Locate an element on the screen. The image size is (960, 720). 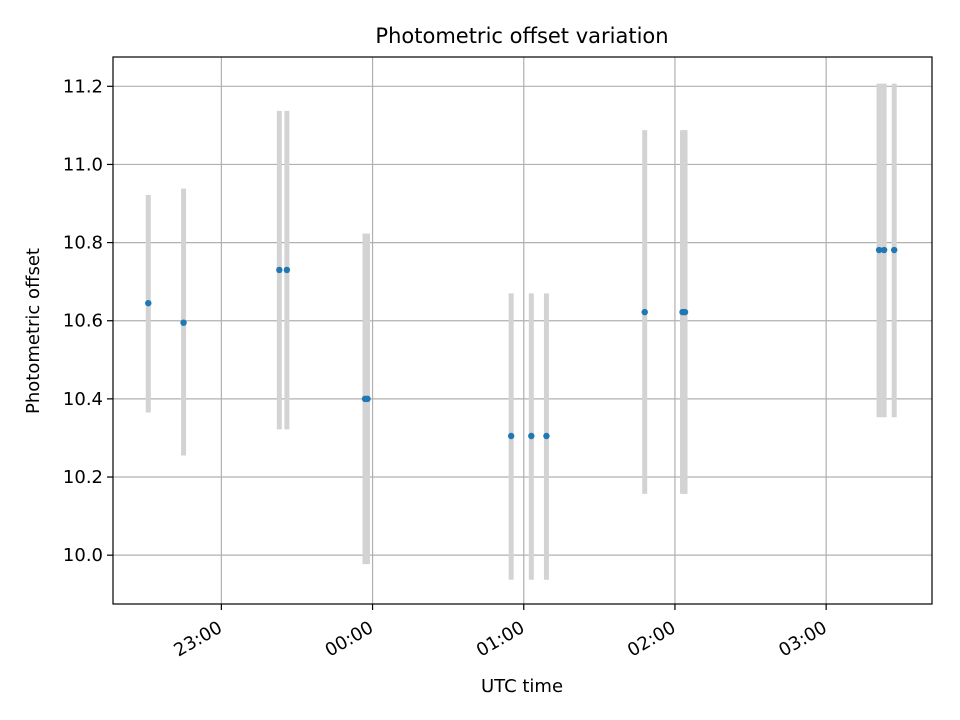
x-axis-label: UTC time is located at coordinates (522, 686).